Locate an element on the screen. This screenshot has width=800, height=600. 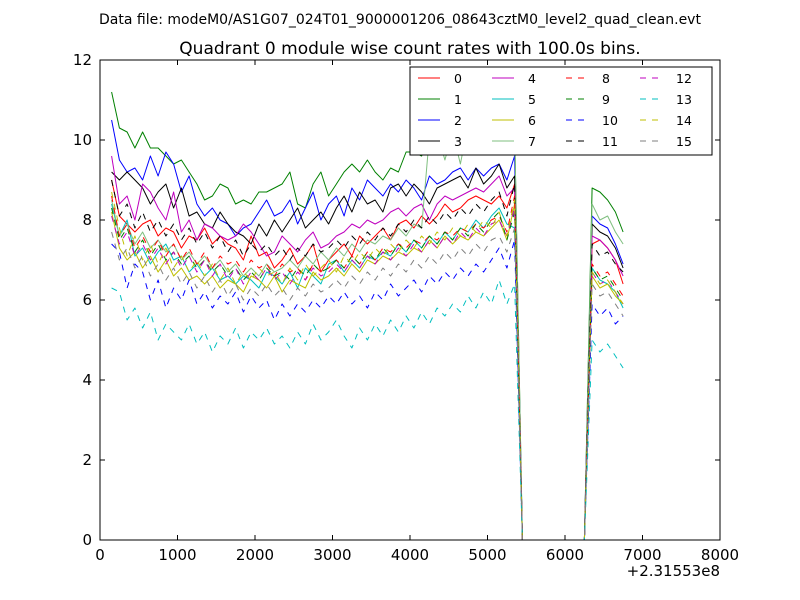
y-tick-label: 12 is located at coordinates (82, 60).